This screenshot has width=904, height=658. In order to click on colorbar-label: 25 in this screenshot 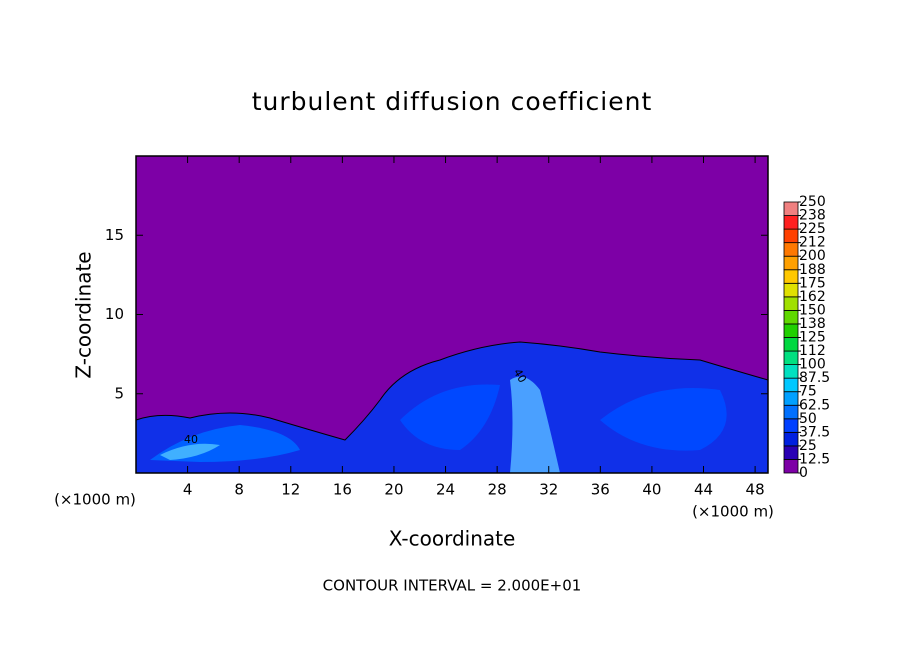, I will do `click(808, 446)`.